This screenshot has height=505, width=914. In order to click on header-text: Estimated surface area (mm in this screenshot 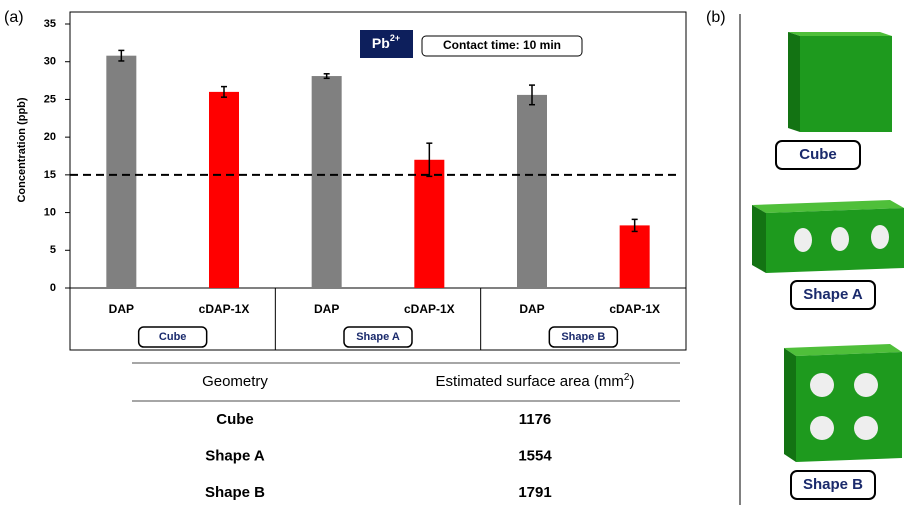, I will do `click(530, 381)`.